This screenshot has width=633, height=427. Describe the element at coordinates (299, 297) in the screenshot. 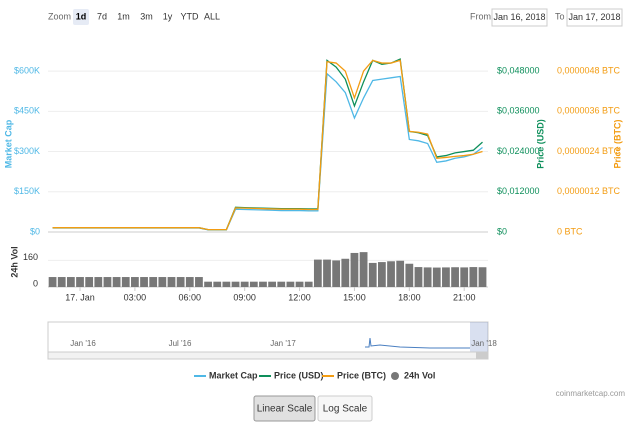

I see `x-tick-label: 12:00` at that location.